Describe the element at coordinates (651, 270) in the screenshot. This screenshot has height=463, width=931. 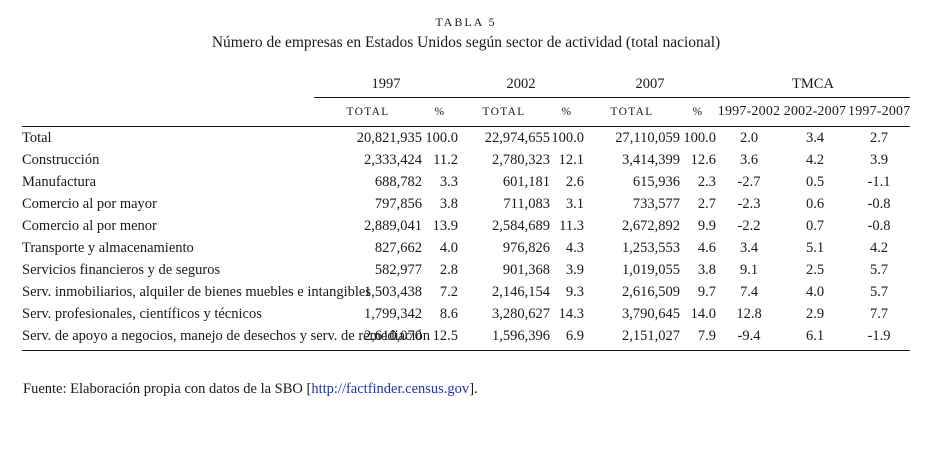
I see `table-cell: 1,019,055` at that location.